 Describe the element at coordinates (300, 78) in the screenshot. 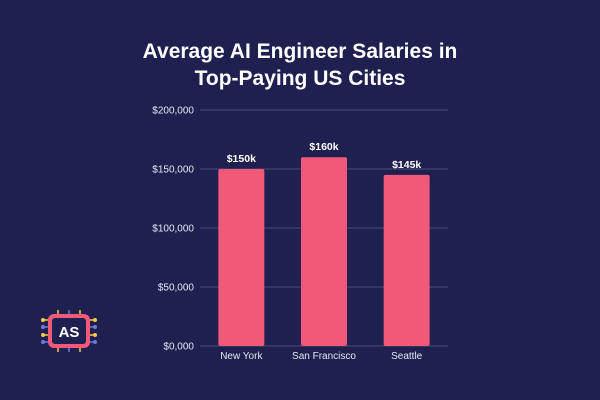

I see `chart-title-line-2: Top-Paying US Cities` at that location.